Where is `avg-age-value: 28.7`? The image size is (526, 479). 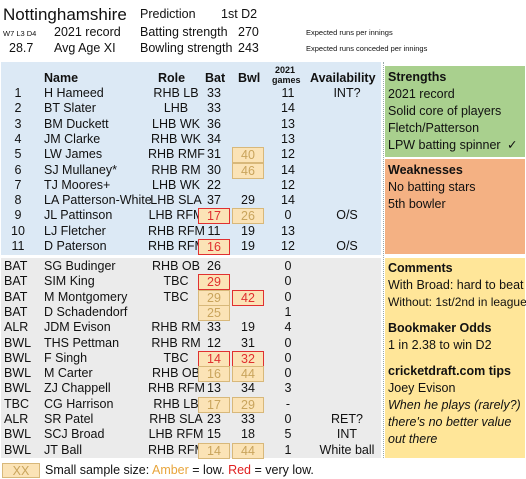 avg-age-value: 28.7 is located at coordinates (21, 48).